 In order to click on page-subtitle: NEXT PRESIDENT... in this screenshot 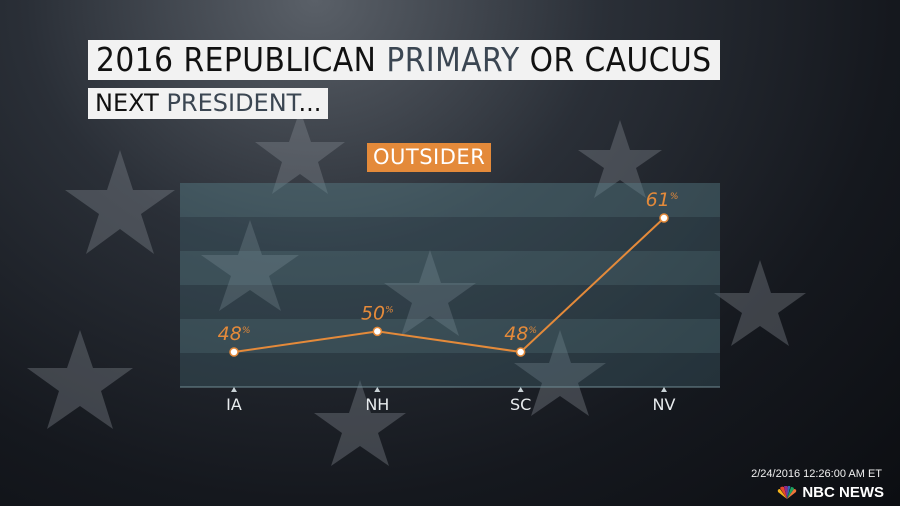, I will do `click(208, 103)`.